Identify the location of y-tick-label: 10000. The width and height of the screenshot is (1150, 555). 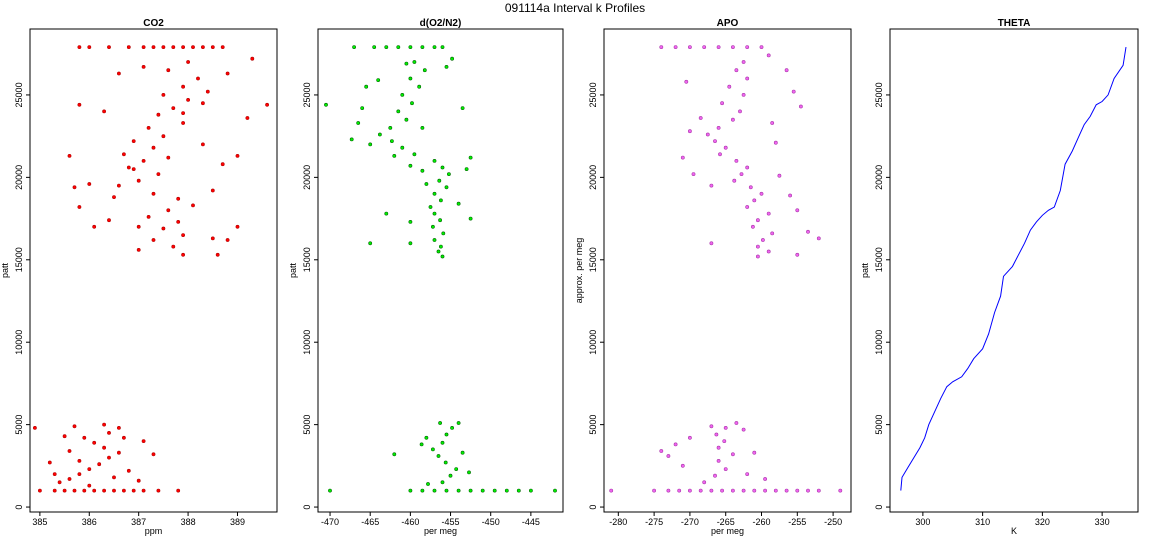
(307, 342).